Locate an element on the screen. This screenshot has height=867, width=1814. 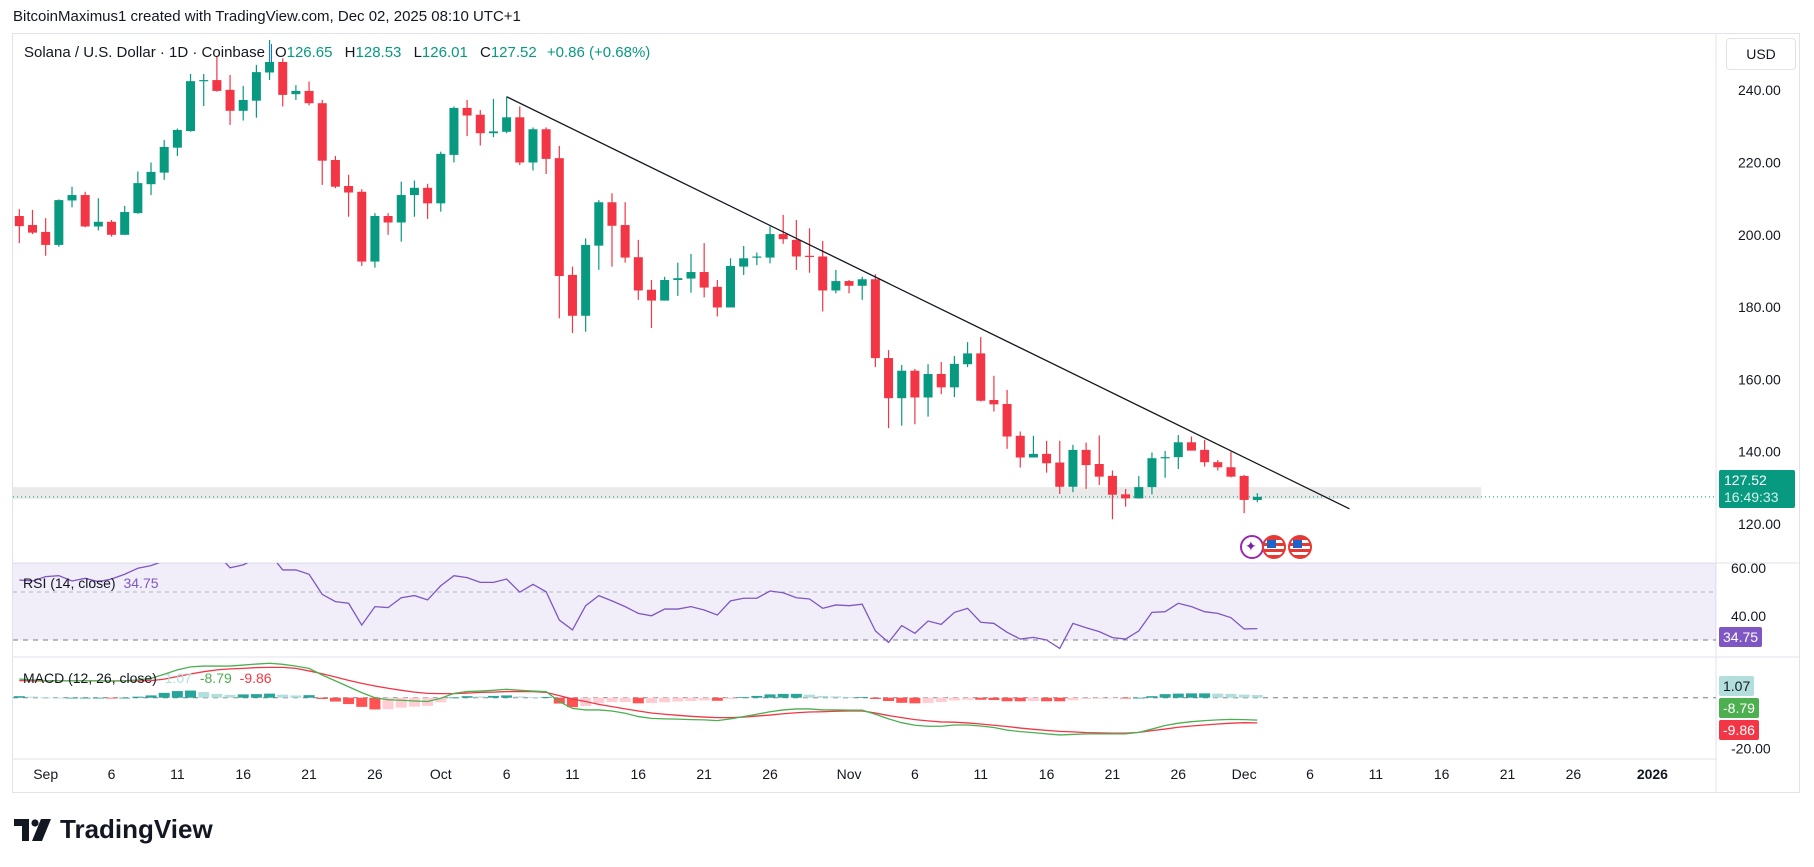
symbol-description: Solana / U.S. Dollar · 1D · Coinbase is located at coordinates (144, 52).